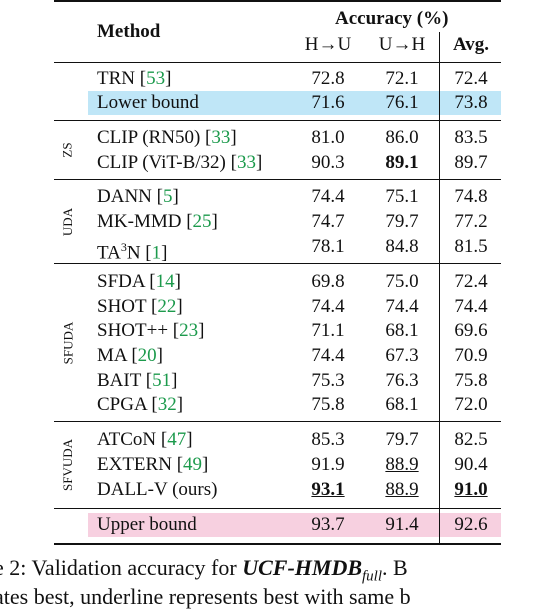 Image resolution: width=552 pixels, height=611 pixels. What do you see at coordinates (471, 380) in the screenshot?
I see `avg-value: 75.8` at bounding box center [471, 380].